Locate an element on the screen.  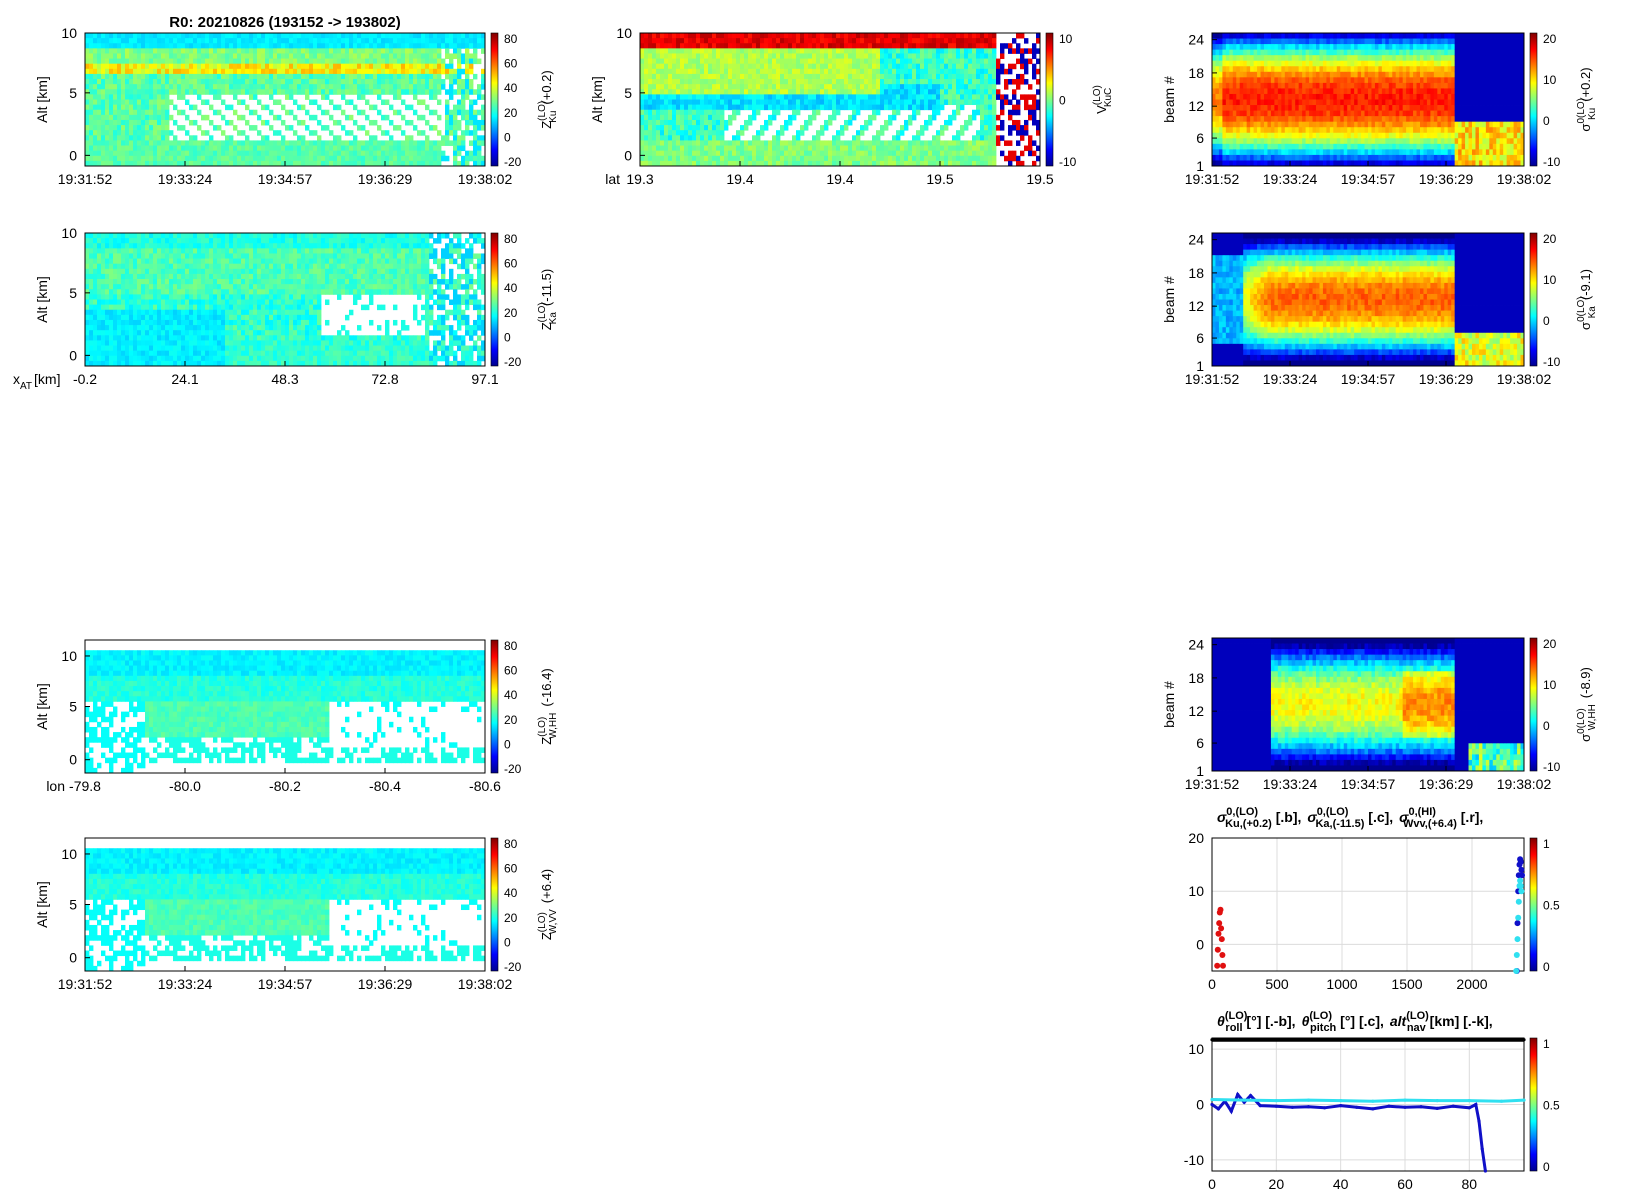
x-axis-prefix: lat is located at coordinates (612, 179).